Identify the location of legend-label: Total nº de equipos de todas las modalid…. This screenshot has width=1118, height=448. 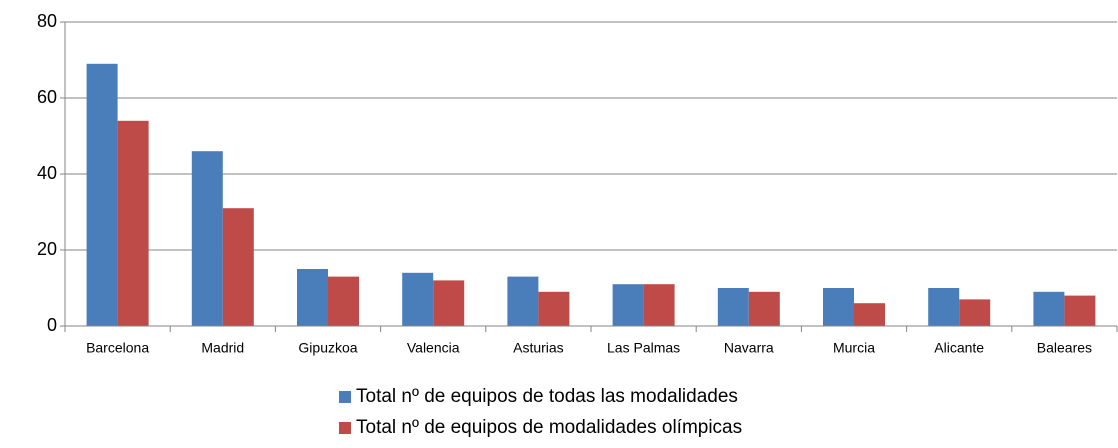
(547, 396).